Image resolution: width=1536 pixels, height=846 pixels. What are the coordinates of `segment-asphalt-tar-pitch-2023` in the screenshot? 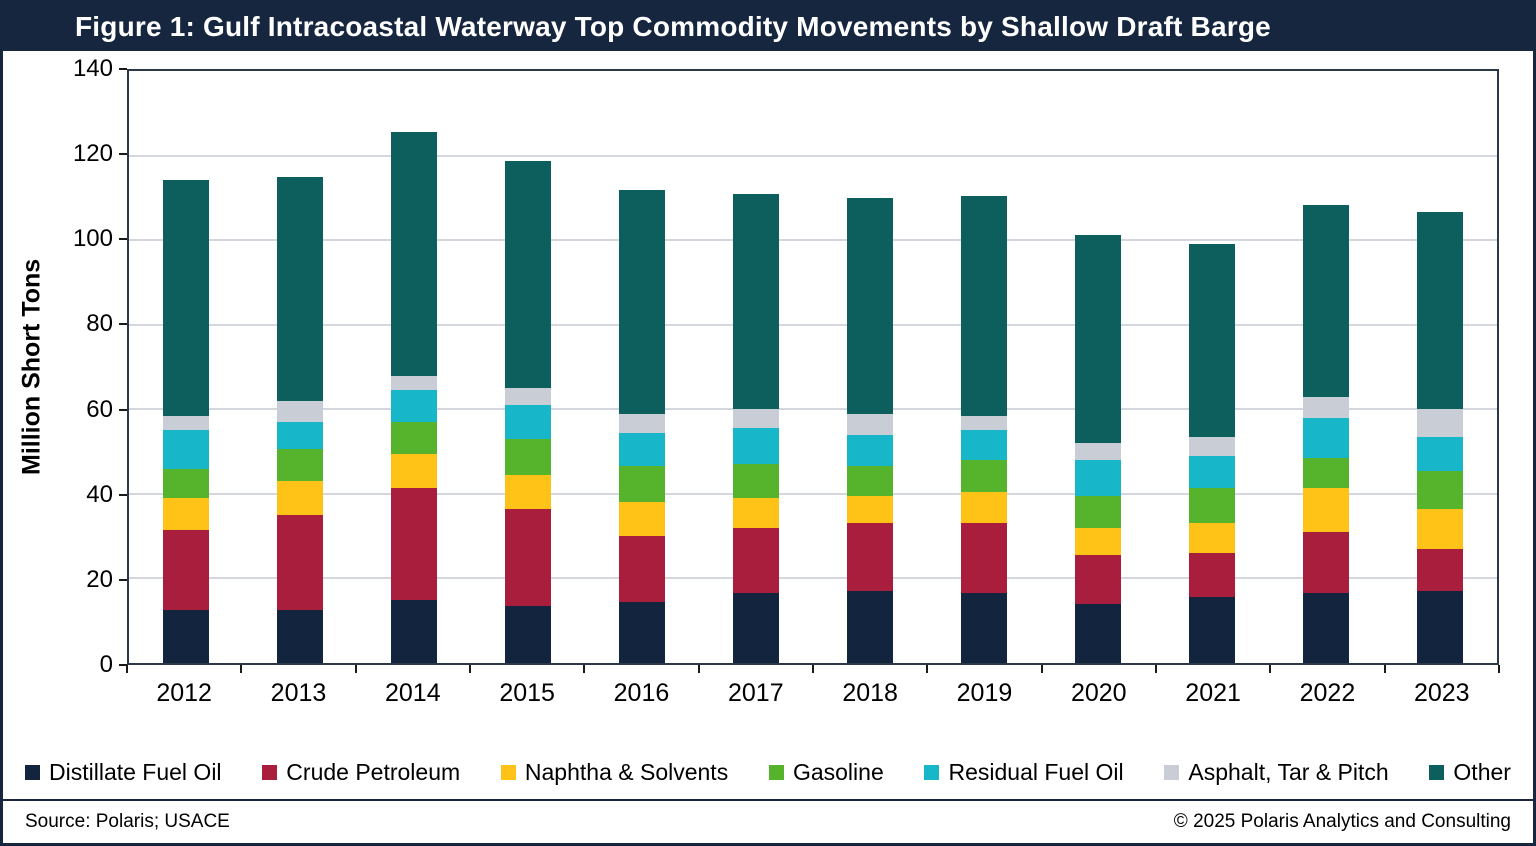 It's located at (1440, 423).